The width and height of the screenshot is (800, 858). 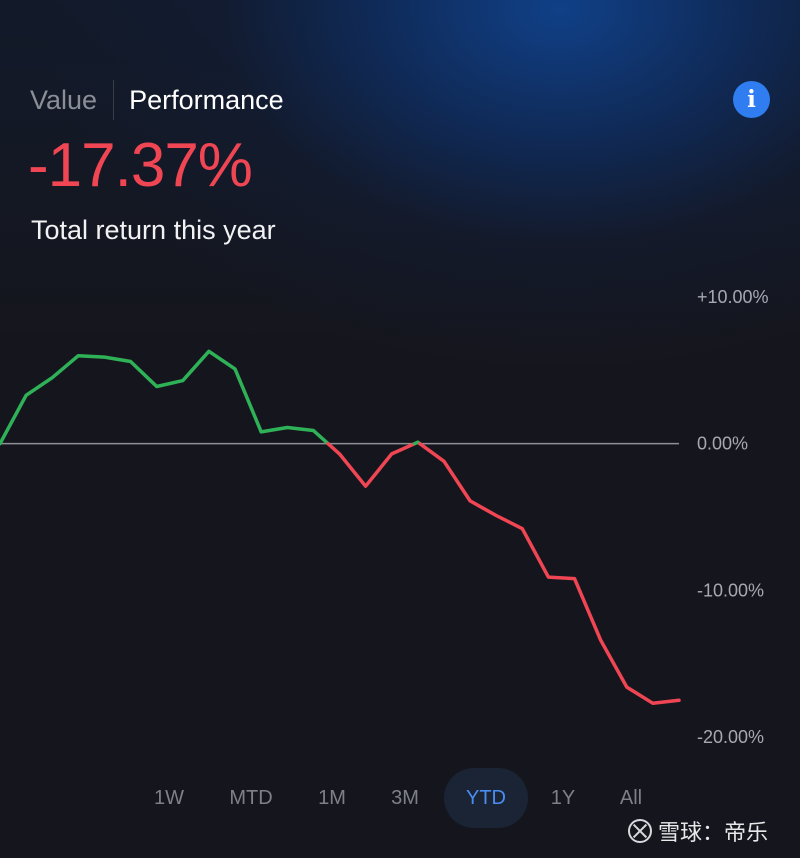 What do you see at coordinates (64, 100) in the screenshot?
I see `tab-value: Value` at bounding box center [64, 100].